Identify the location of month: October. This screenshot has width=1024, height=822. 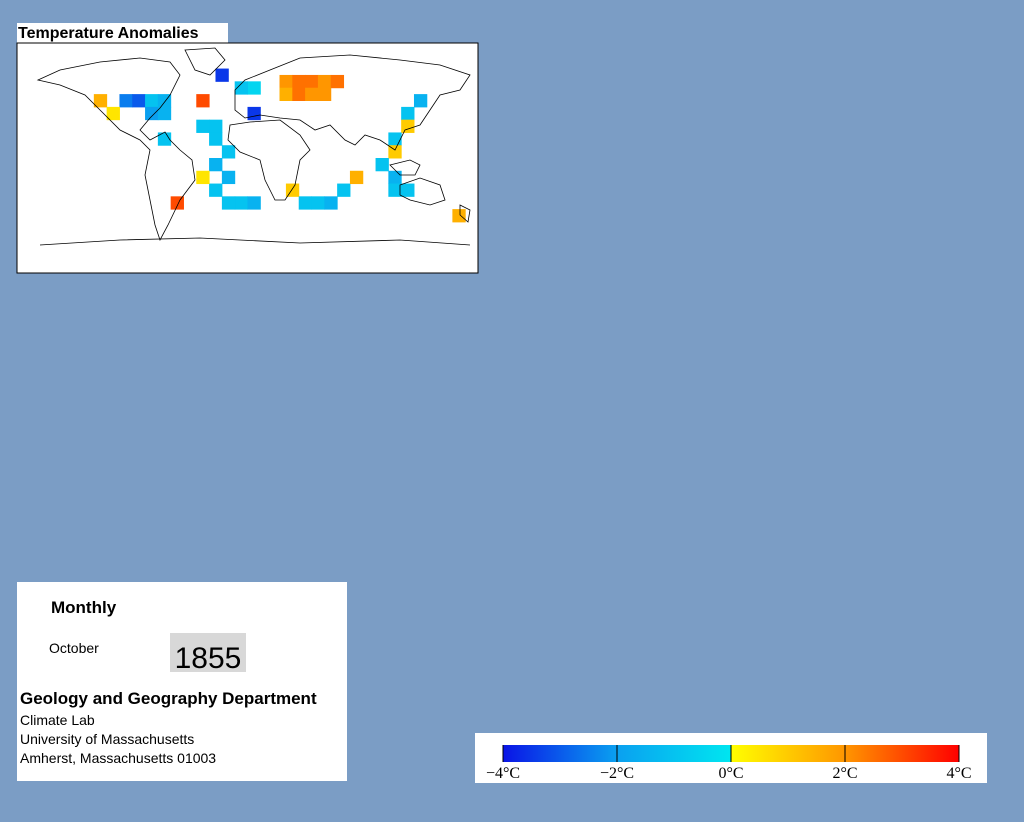
(74, 648).